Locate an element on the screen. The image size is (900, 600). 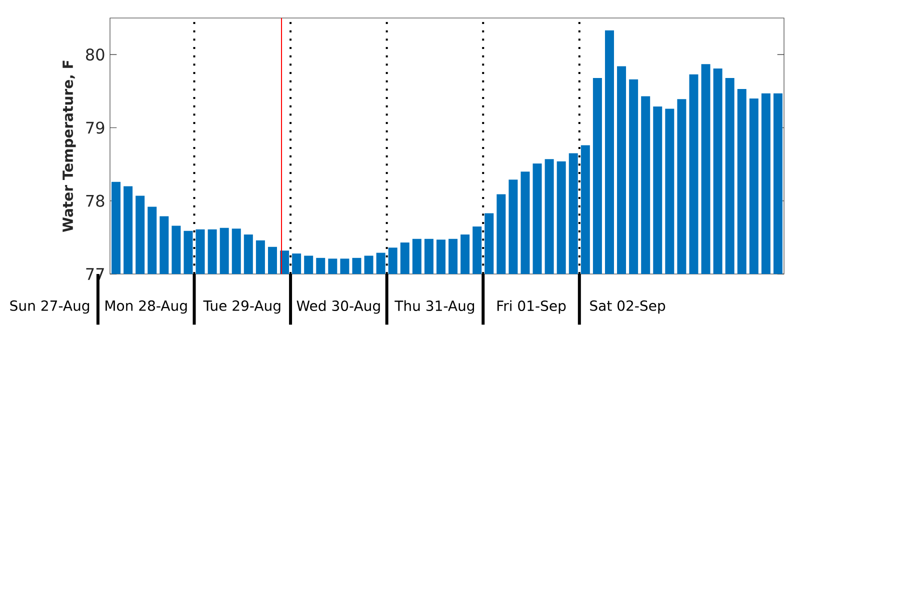
x-tick-label: Thu 31-Aug is located at coordinates (434, 307).